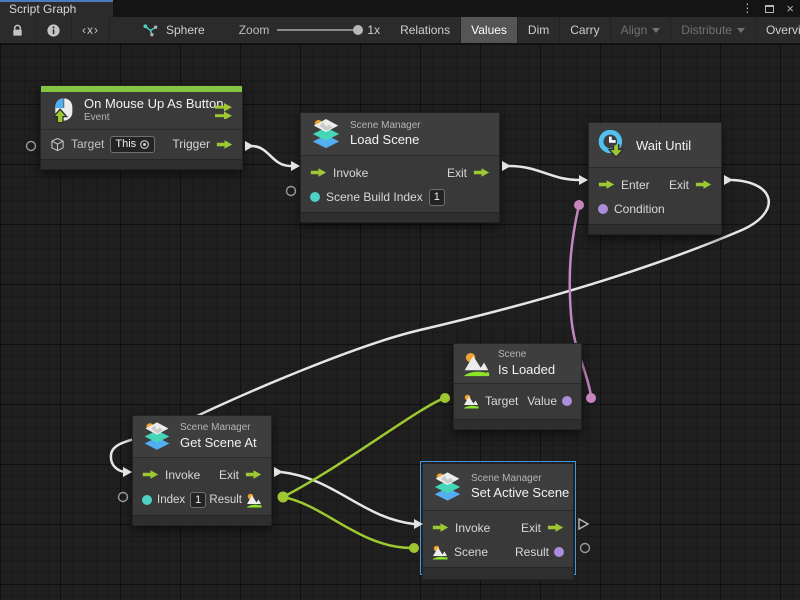 The image size is (800, 600). I want to click on code-preview-button: ‹x›, so click(91, 30).